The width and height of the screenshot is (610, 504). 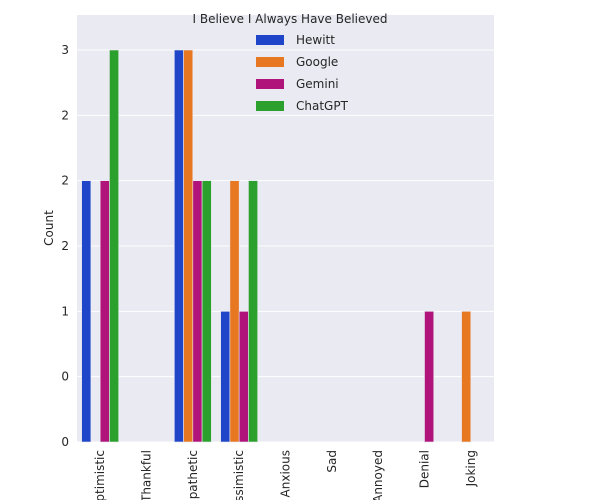 What do you see at coordinates (114, 246) in the screenshot?
I see `bar-chatgpt-optimistic` at bounding box center [114, 246].